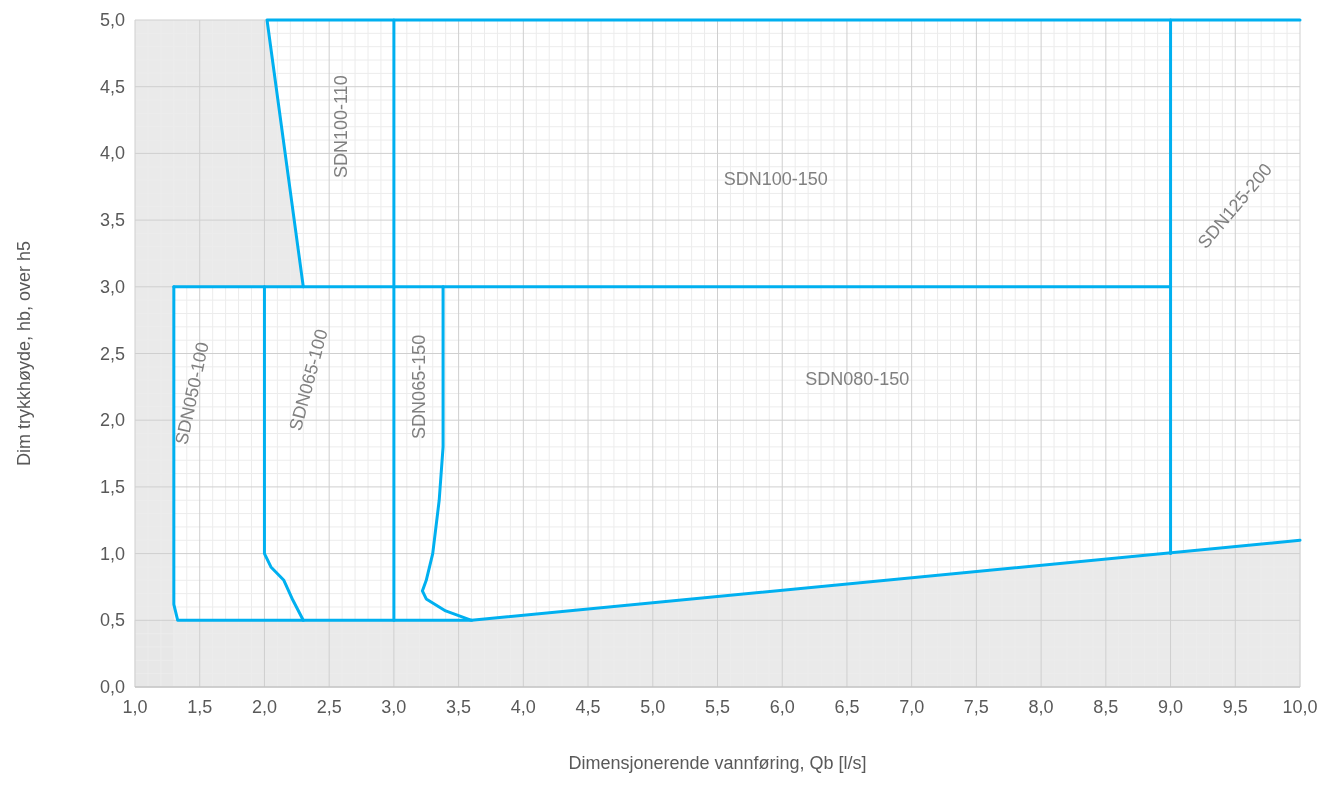 Image resolution: width=1338 pixels, height=791 pixels. Describe the element at coordinates (394, 707) in the screenshot. I see `x-tick-label: 3,0` at that location.